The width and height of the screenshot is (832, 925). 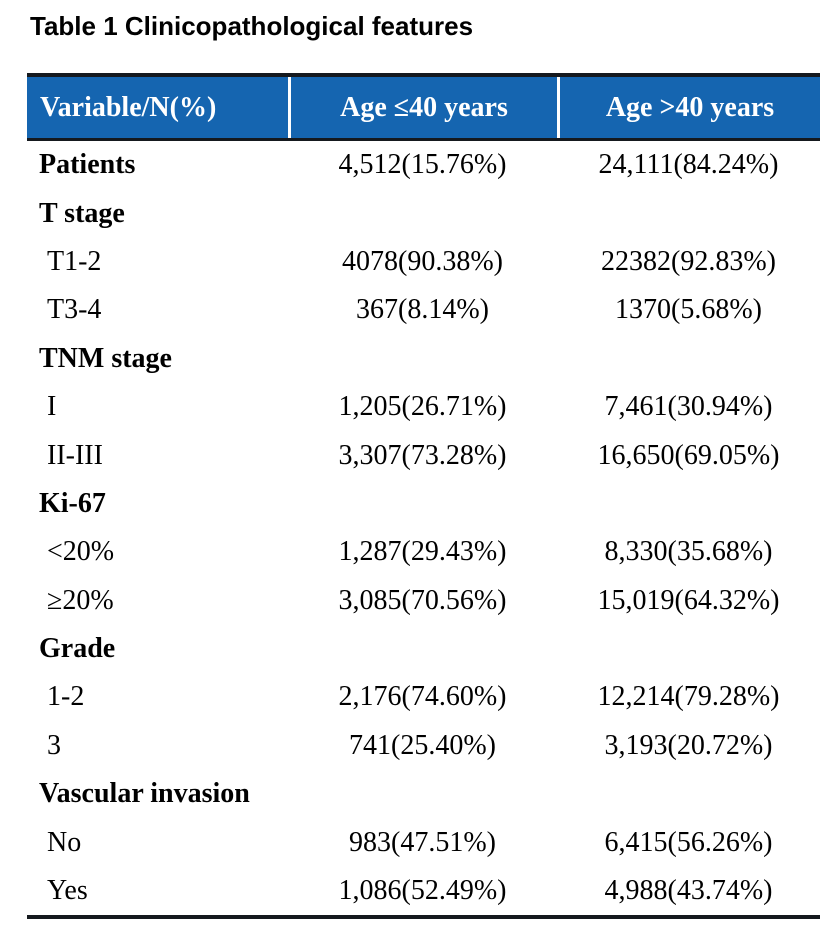 I want to click on table-row: Patients 4,512(15.76%) 24,111(84.24%), so click(x=423, y=165).